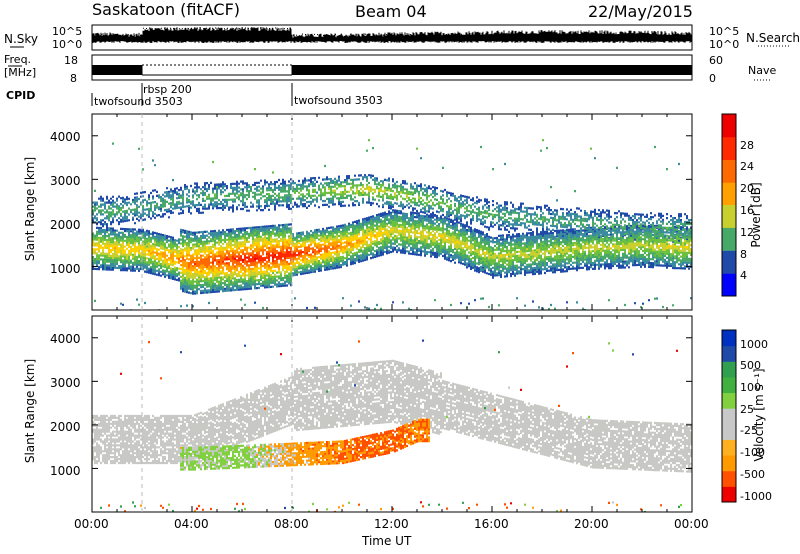 This screenshot has height=554, width=800. What do you see at coordinates (65, 225) in the screenshot?
I see `power-ytick-2000: 2000` at bounding box center [65, 225].